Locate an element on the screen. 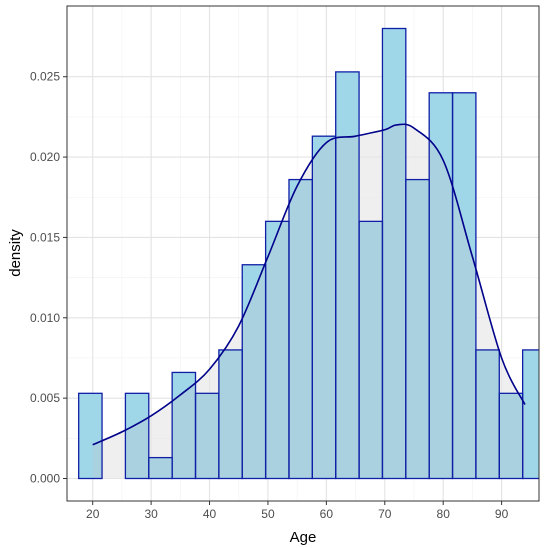  x-tick-label: 40 is located at coordinates (210, 514).